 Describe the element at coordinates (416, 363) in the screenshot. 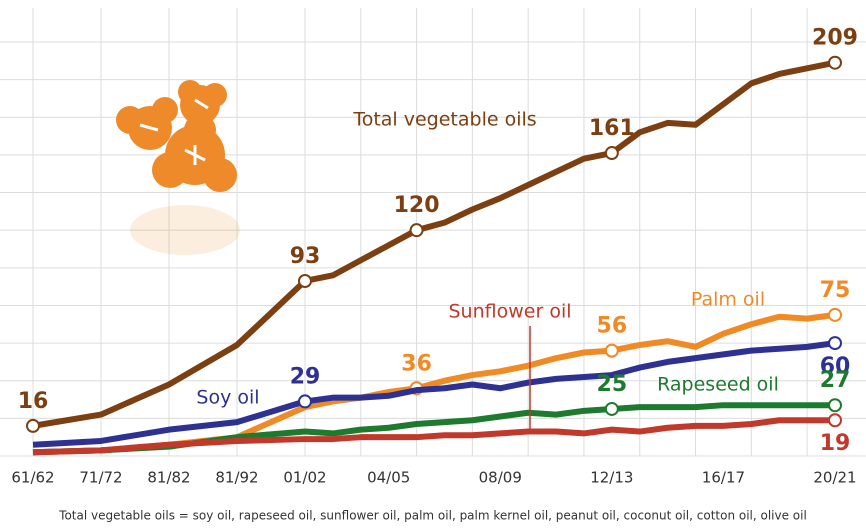

I see `value-label: 36` at that location.